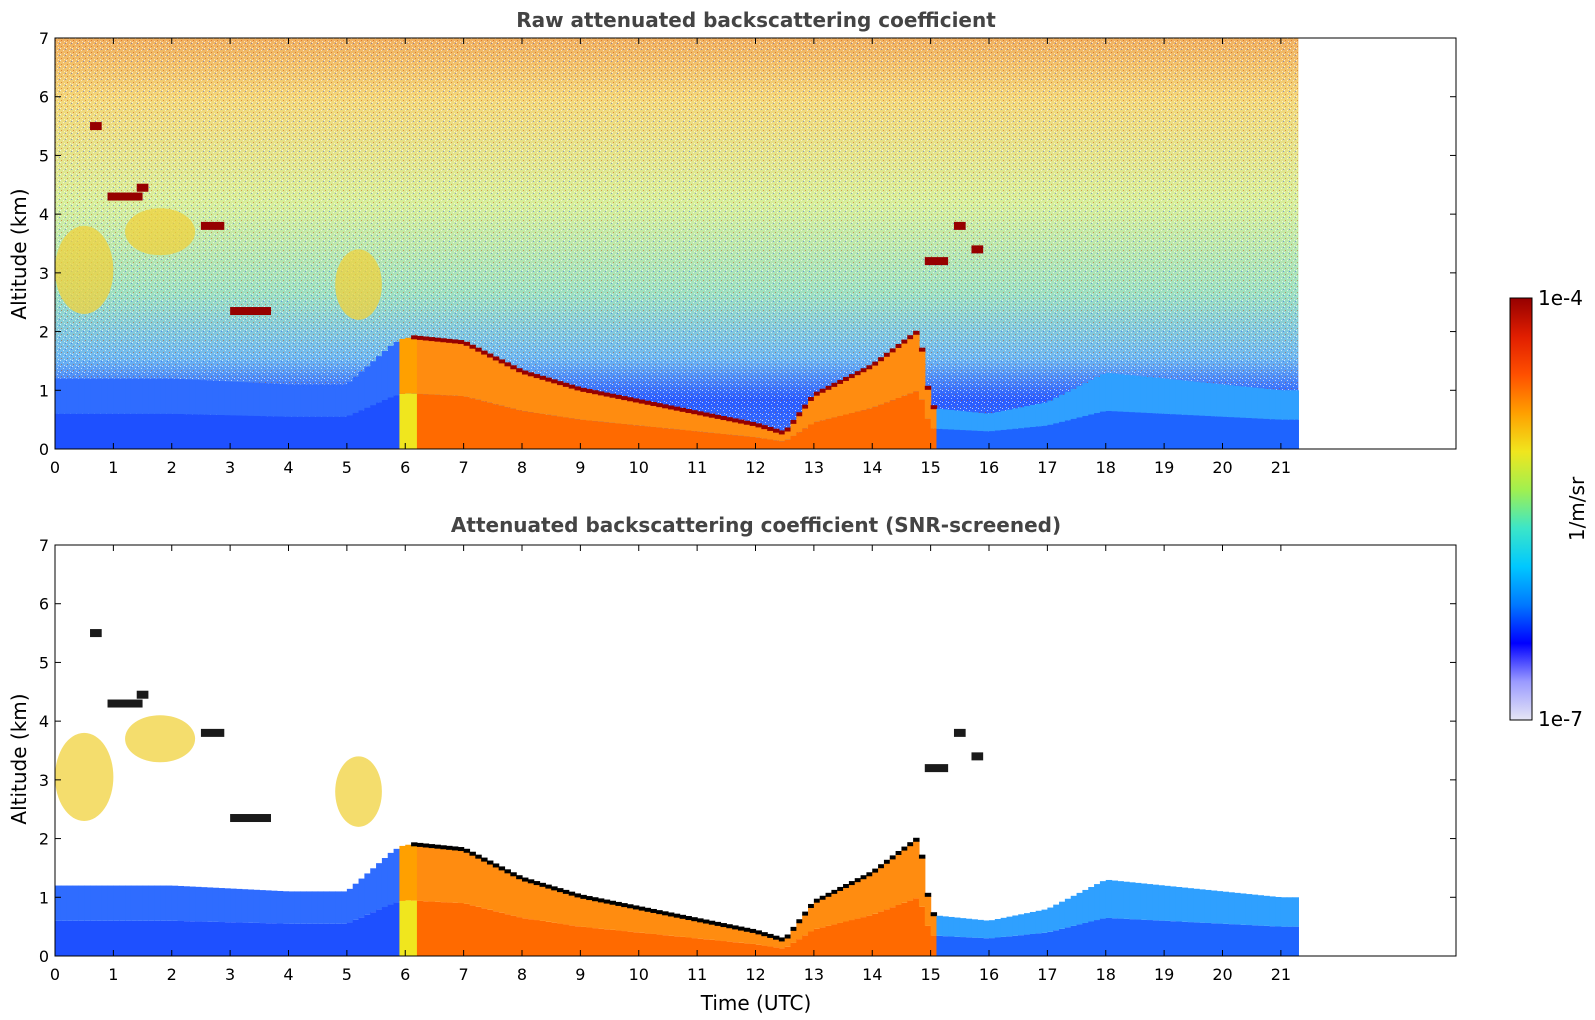 The image size is (1595, 1020). Describe the element at coordinates (756, 1003) in the screenshot. I see `x-axis-label: Time (UTC)` at that location.